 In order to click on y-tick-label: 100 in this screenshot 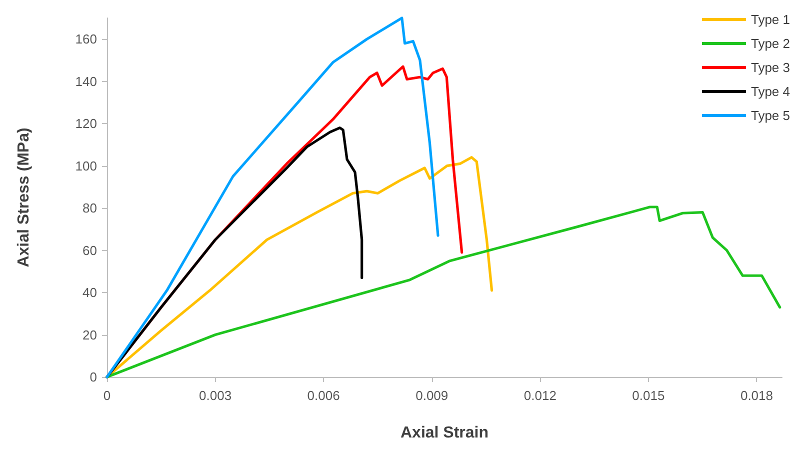, I will do `click(86, 166)`.